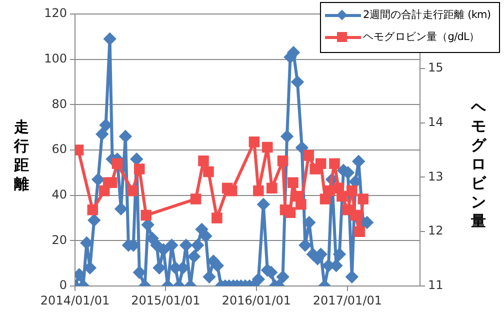  I want to click on y2-axis-title: ヘモグロビン量, so click(478, 164).